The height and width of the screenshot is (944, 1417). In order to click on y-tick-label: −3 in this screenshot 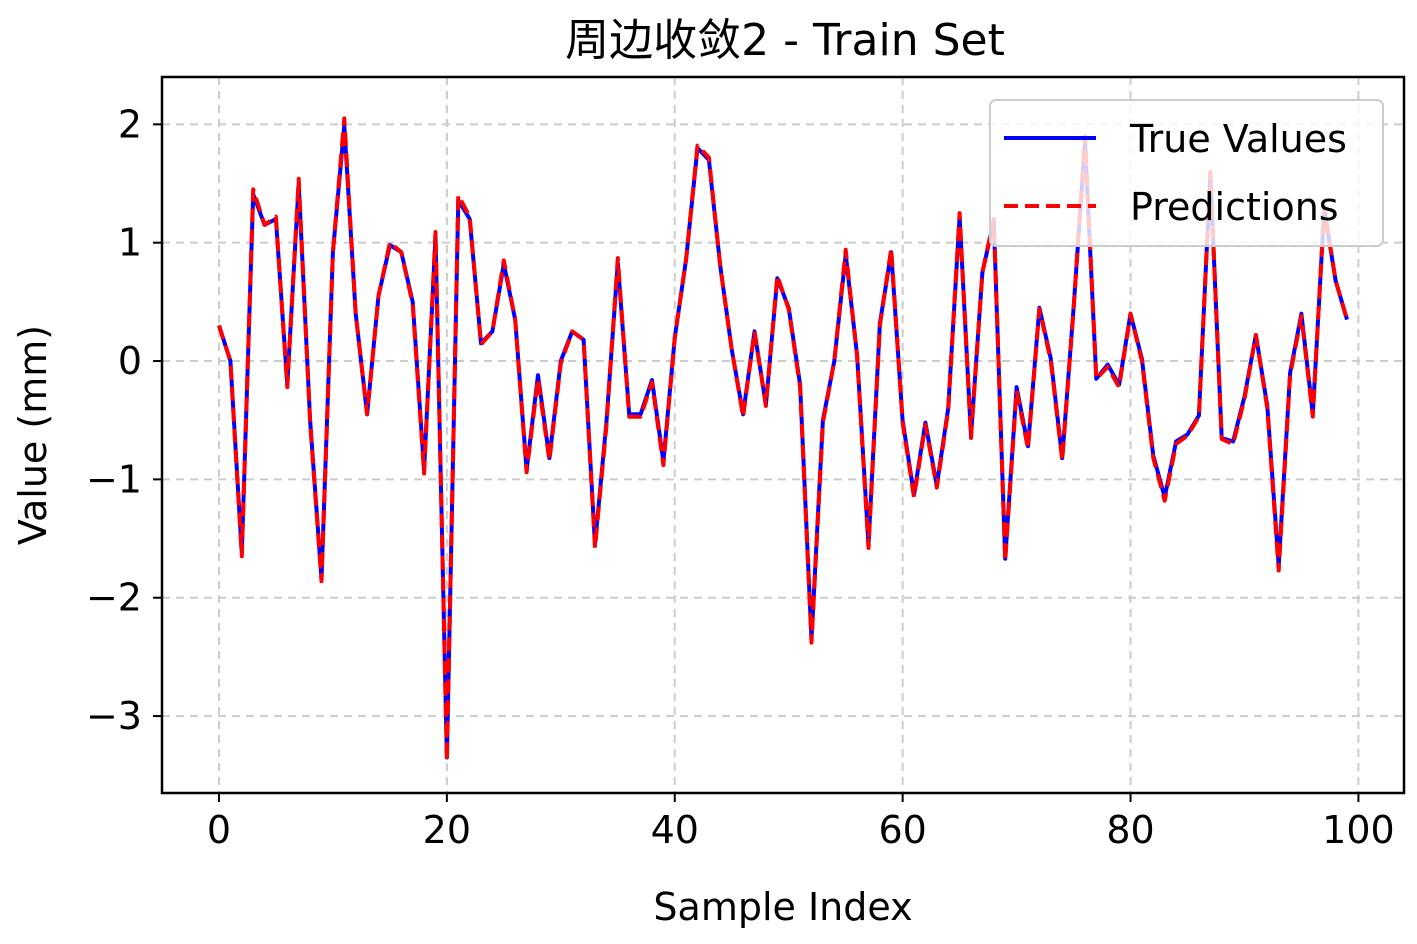, I will do `click(114, 716)`.